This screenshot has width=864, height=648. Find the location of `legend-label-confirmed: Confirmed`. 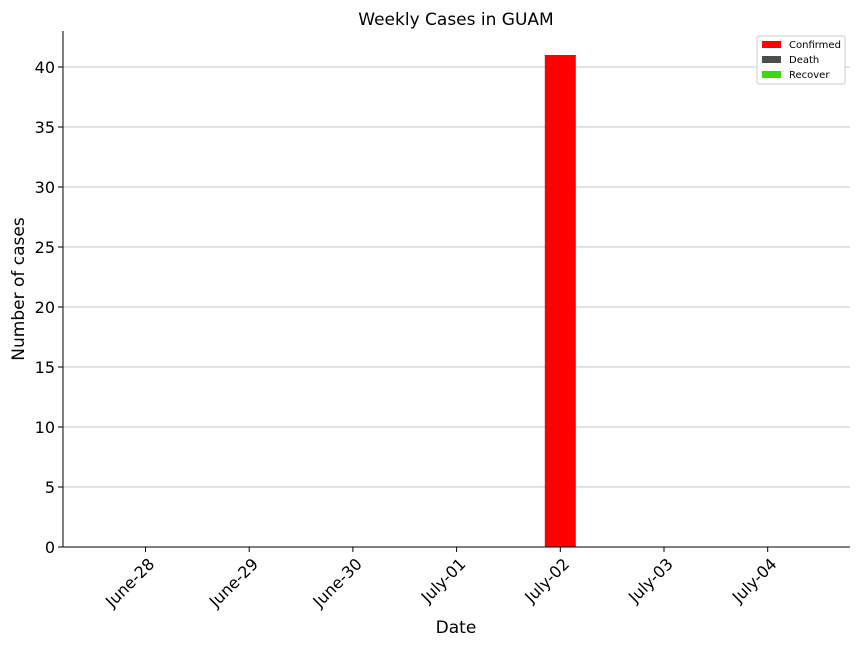

legend-label-confirmed: Confirmed is located at coordinates (815, 45).